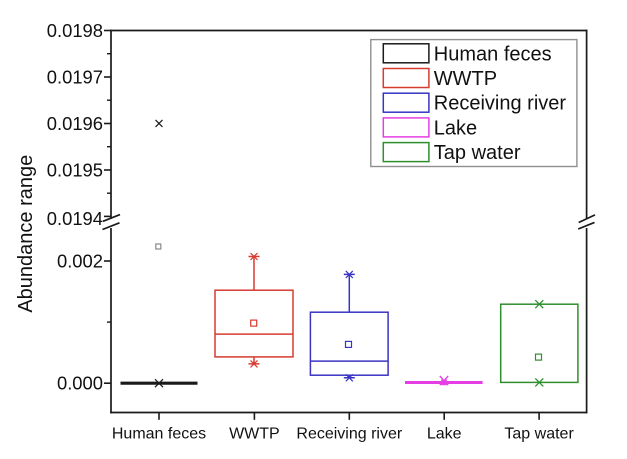  I want to click on svg-text: Abundance range, so click(26, 234).